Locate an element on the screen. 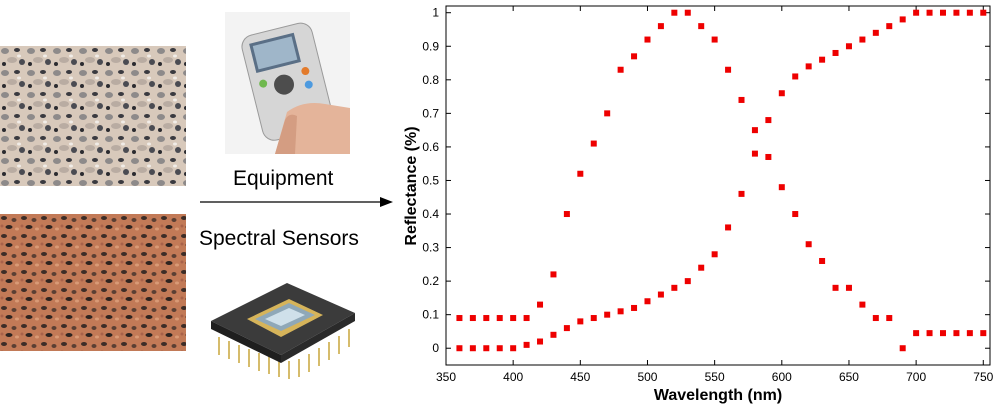 This screenshot has height=405, width=1000. x-tick-label: 450 is located at coordinates (580, 377).